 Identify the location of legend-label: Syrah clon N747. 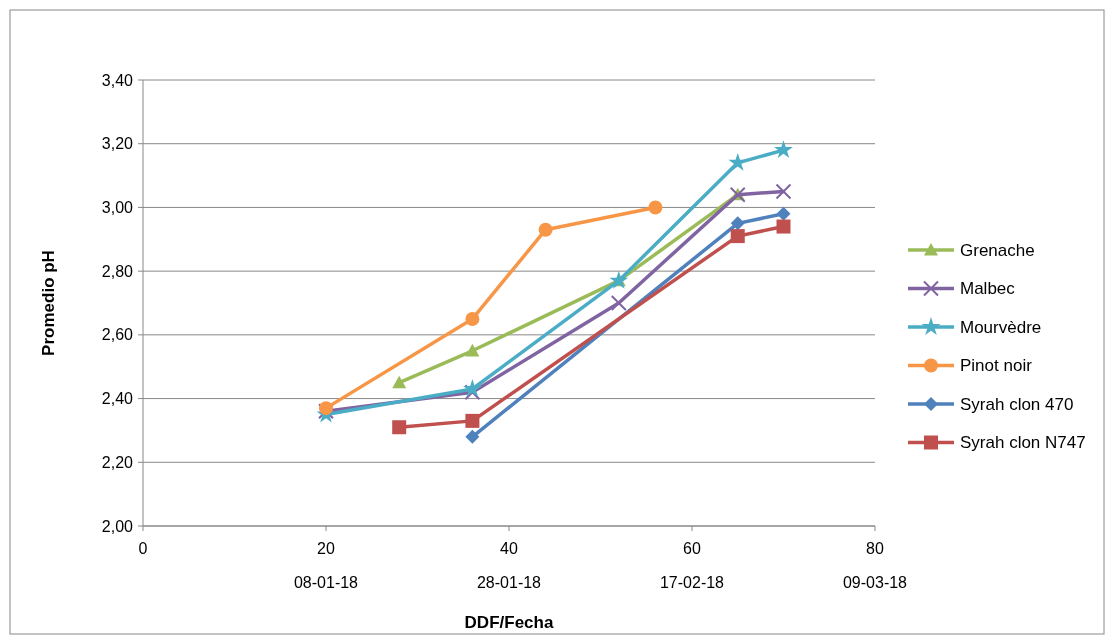
(1023, 443).